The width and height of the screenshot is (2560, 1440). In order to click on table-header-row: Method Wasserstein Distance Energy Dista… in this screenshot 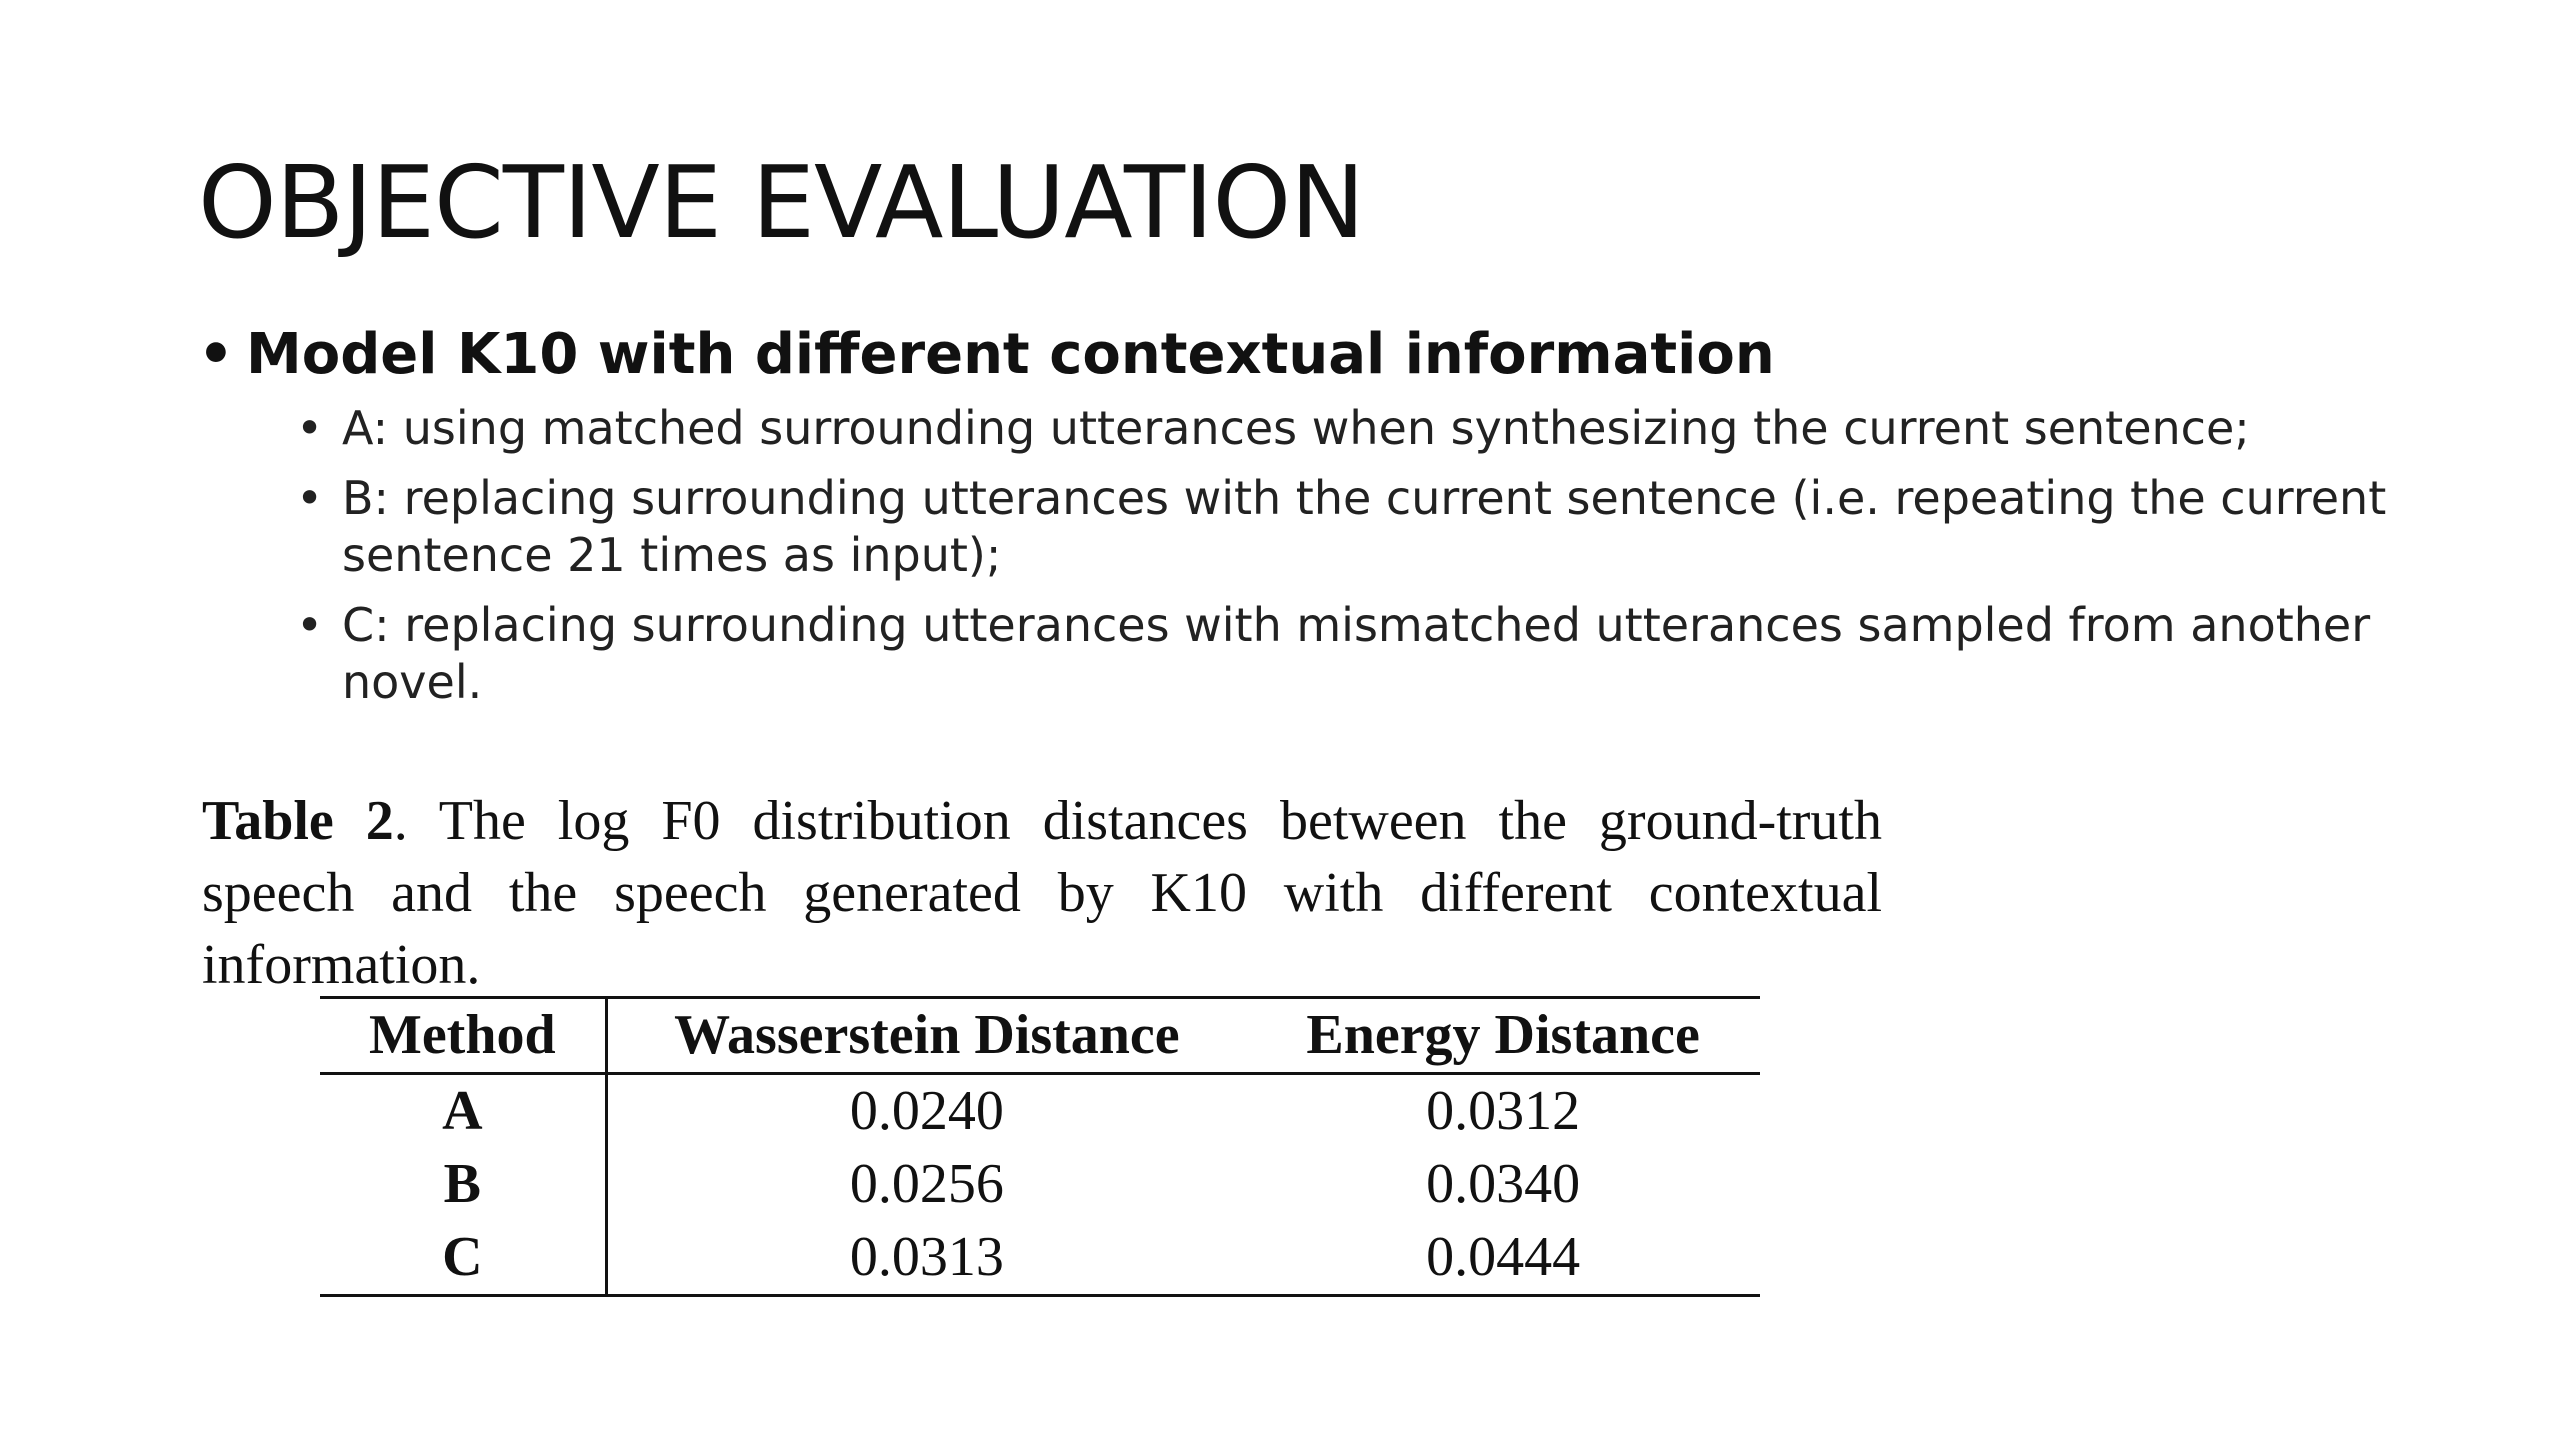, I will do `click(1040, 1035)`.